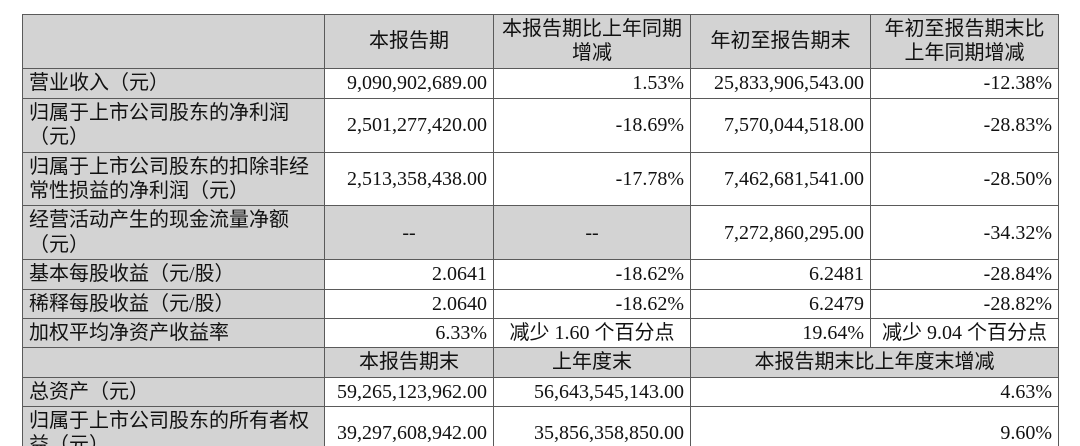 The width and height of the screenshot is (1080, 446). What do you see at coordinates (409, 303) in the screenshot?
I see `diluted-eps-current-value: 2.0640` at bounding box center [409, 303].